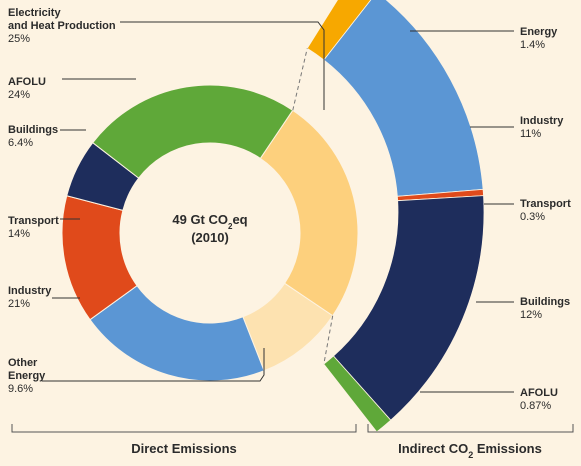 The height and width of the screenshot is (466, 581). What do you see at coordinates (542, 121) in the screenshot?
I see `arc-label-name-industry: Industry` at bounding box center [542, 121].